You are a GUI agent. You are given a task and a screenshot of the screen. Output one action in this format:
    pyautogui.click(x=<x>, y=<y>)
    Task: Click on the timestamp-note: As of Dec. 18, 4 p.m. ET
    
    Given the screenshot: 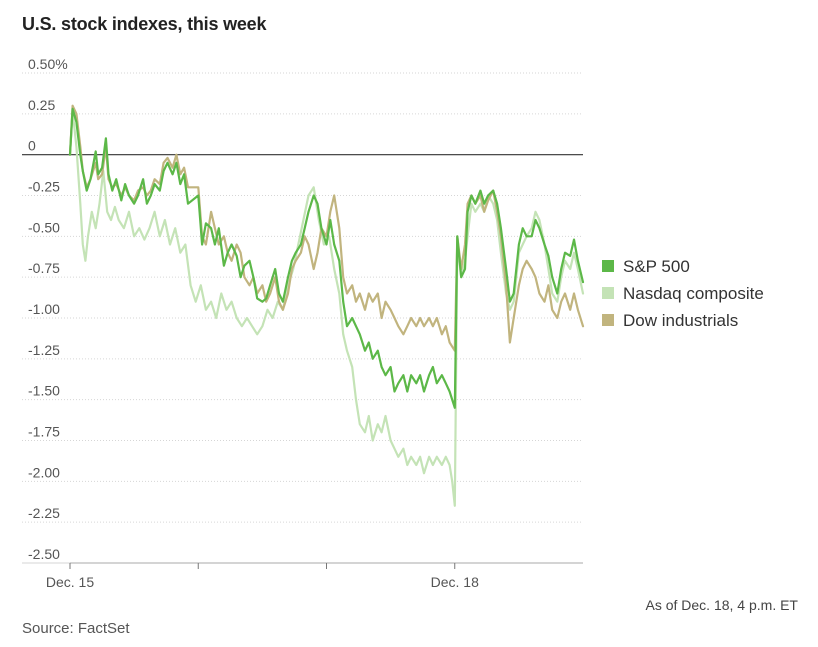 What is the action you would take?
    pyautogui.click(x=721, y=605)
    